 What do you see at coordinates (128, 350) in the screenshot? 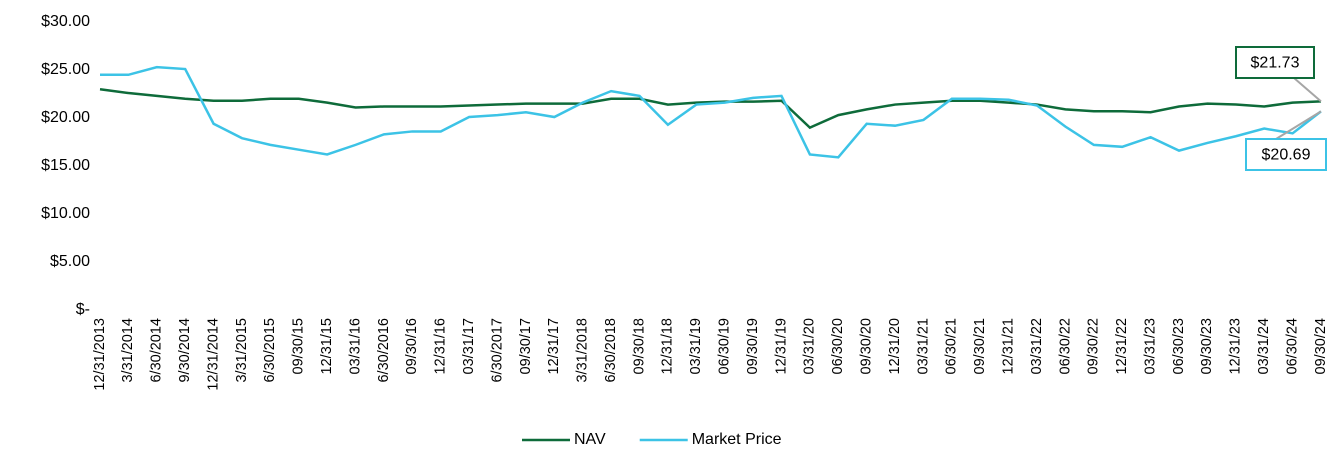
I see `x-tick-label: 3/31/2014` at bounding box center [128, 350].